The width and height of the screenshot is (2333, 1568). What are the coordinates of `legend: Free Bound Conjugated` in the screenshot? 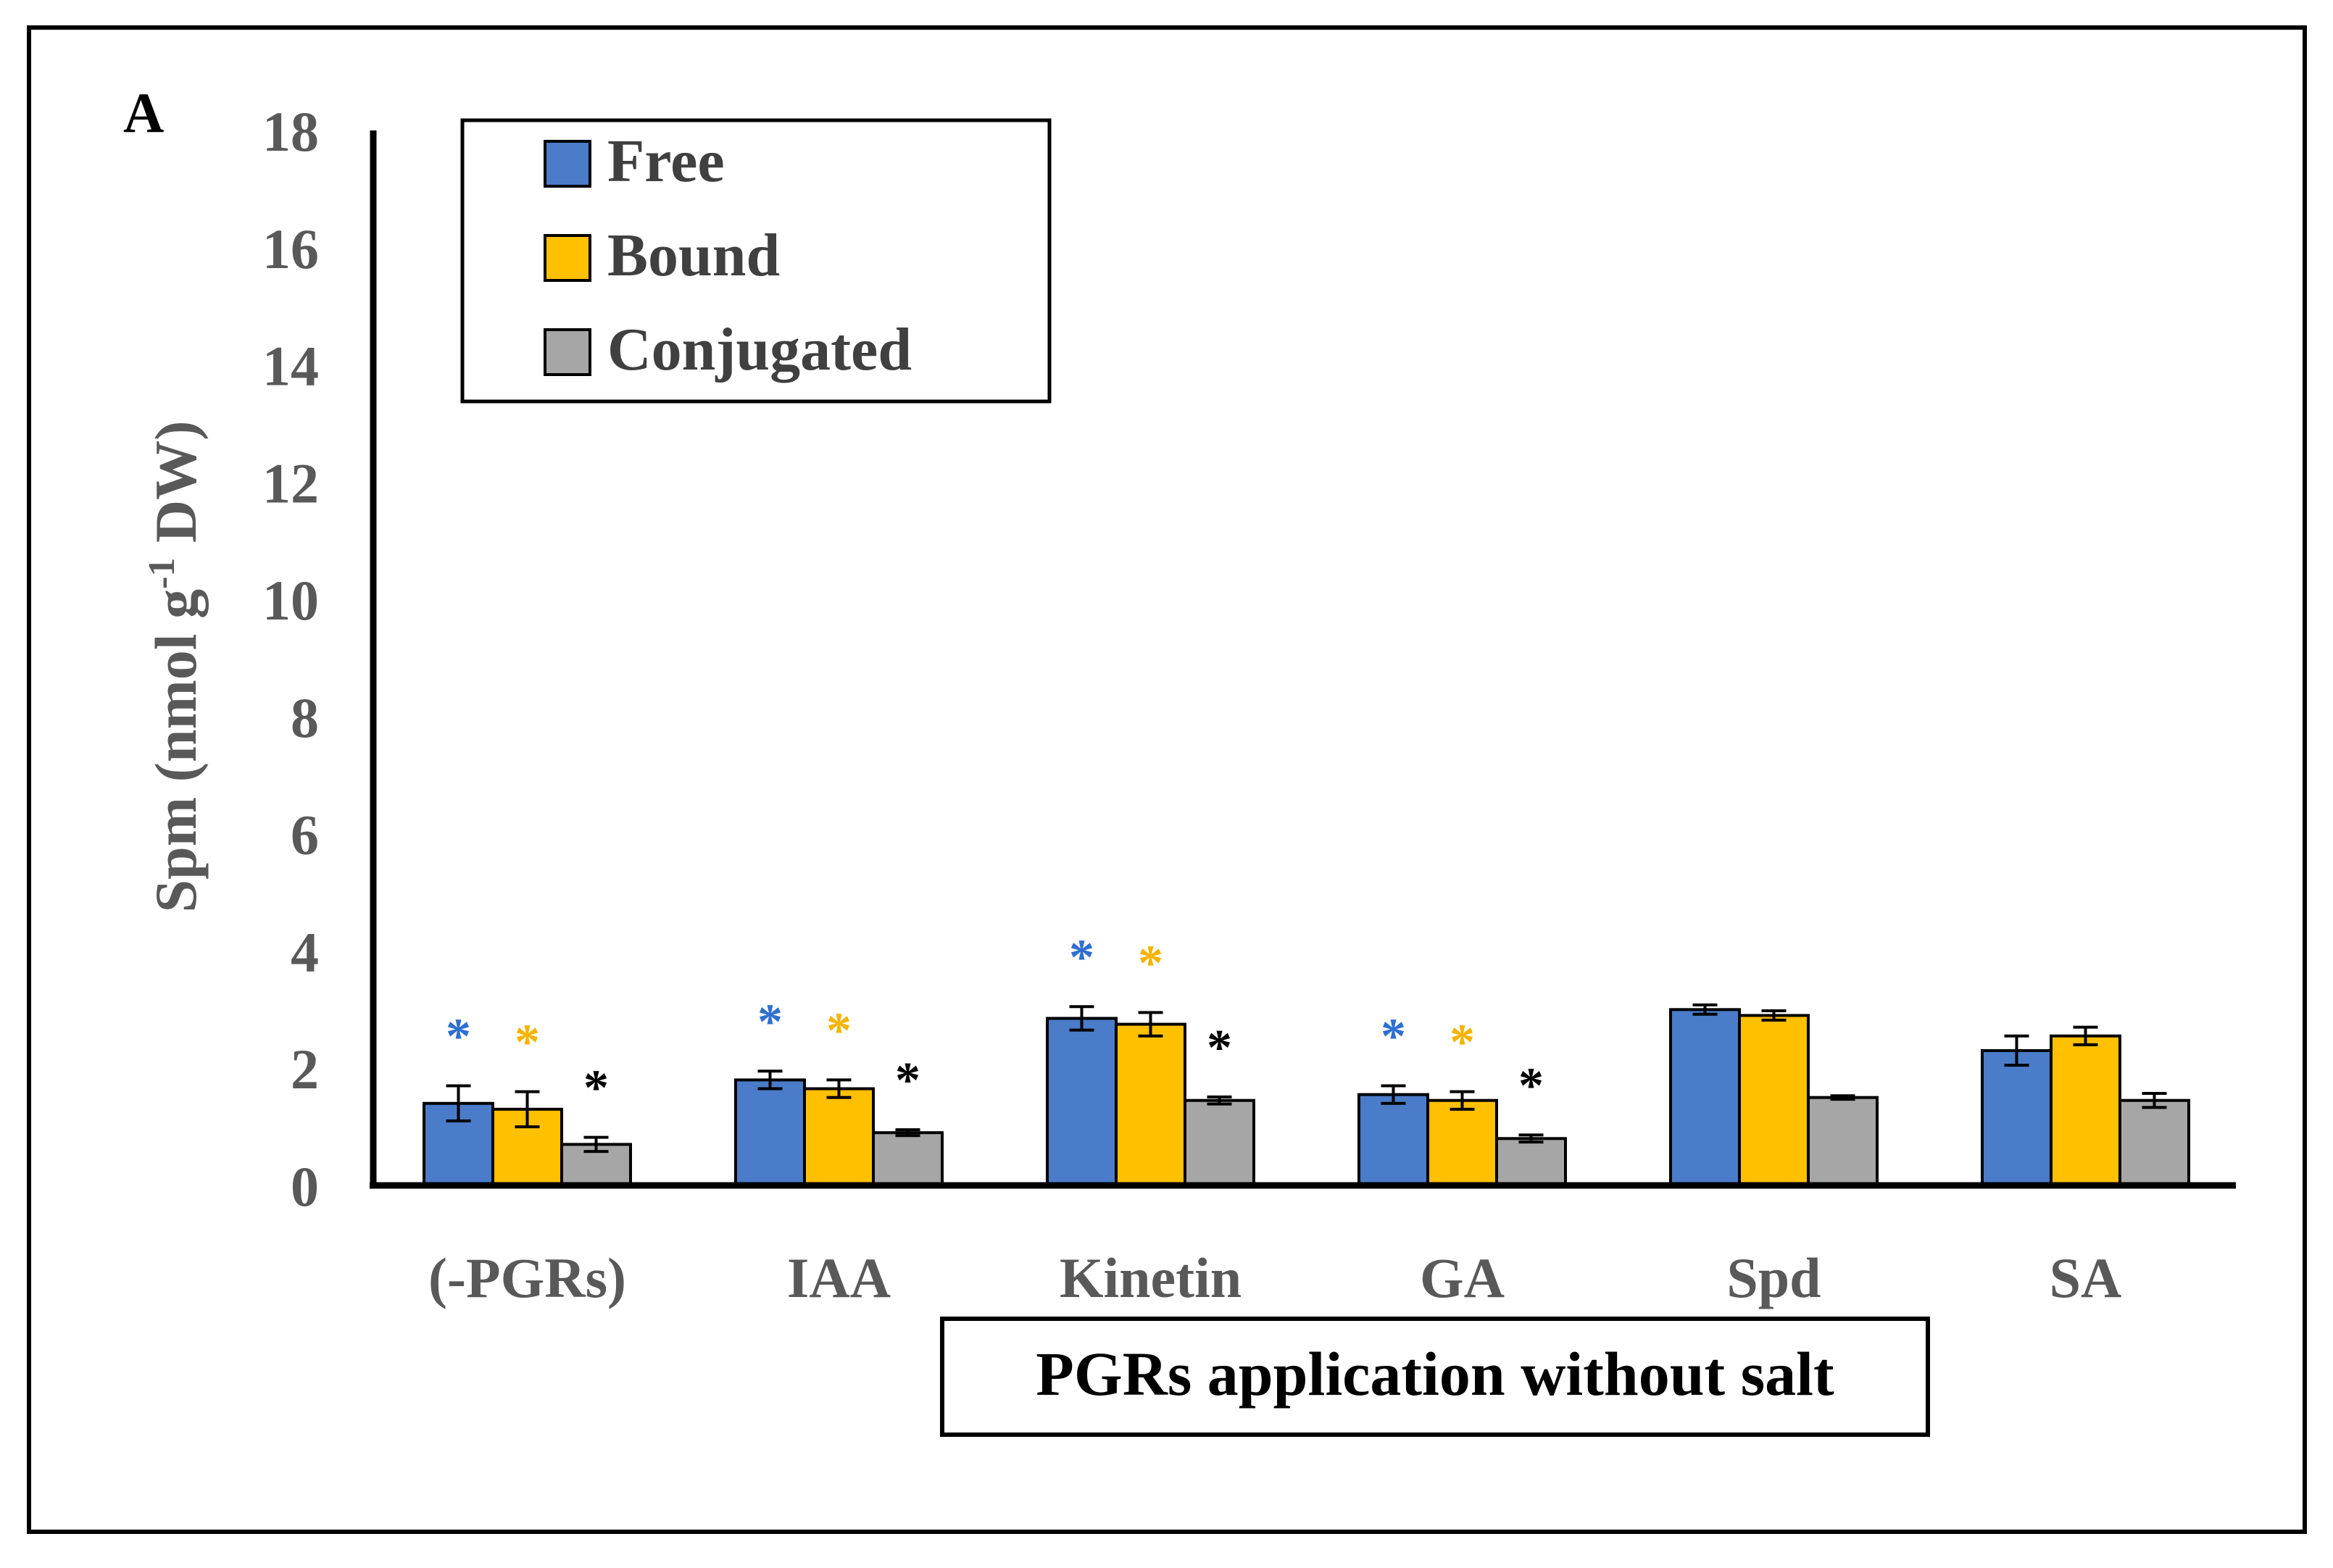 It's located at (756, 261).